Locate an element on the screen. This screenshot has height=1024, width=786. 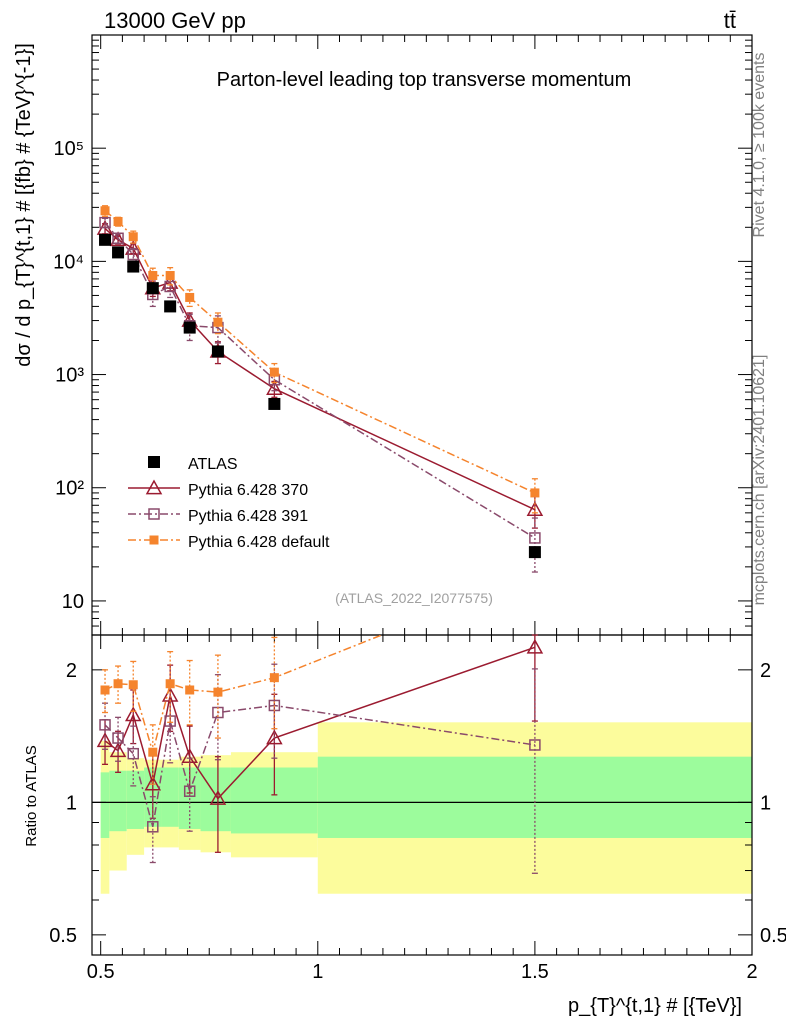
main-y-axis-title: dσ / d p_{T}^{t,1} # [{fb} # {TeV}^{-1}] is located at coordinates (24, 205).